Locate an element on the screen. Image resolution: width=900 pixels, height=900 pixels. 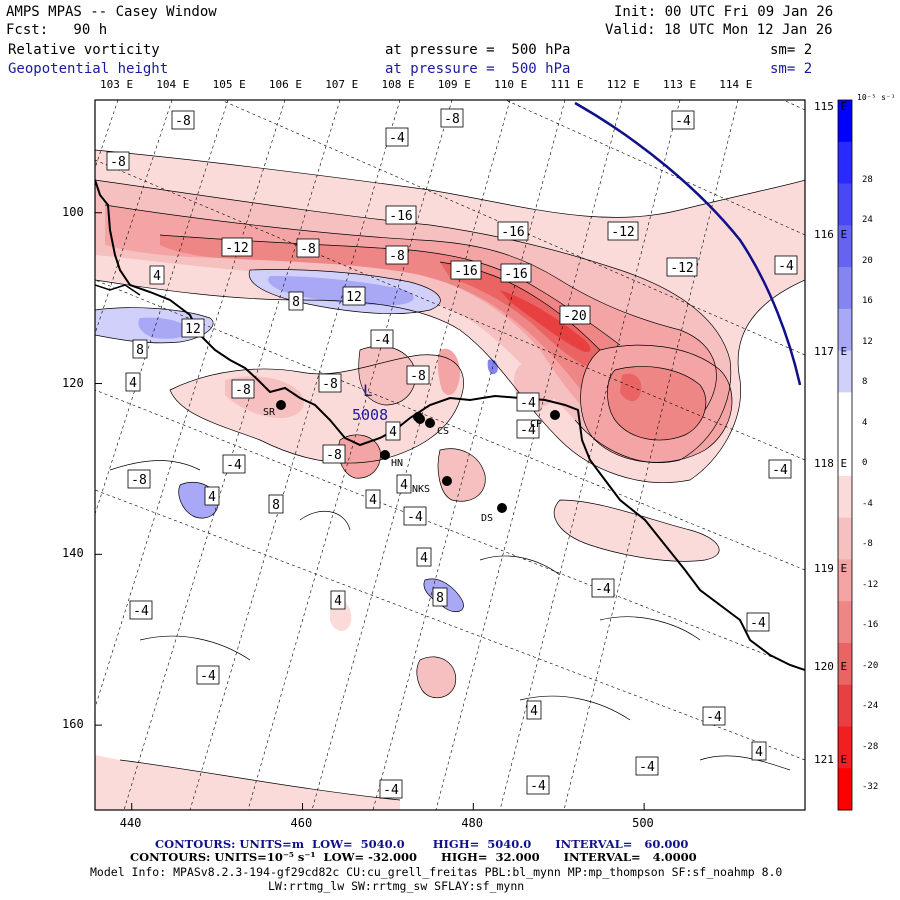
longitude-label: 113 E is located at coordinates (680, 84).